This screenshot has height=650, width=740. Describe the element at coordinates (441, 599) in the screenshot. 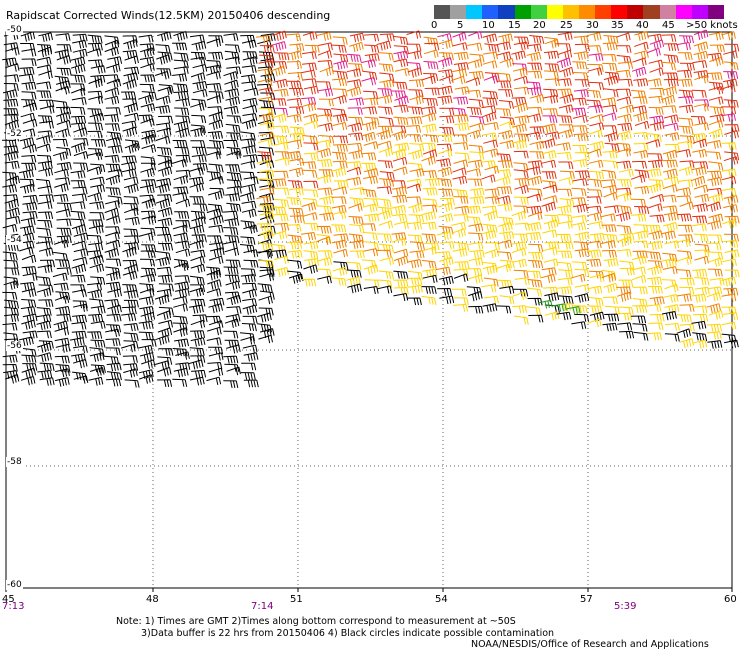

I see `x-tick-label: 54` at that location.